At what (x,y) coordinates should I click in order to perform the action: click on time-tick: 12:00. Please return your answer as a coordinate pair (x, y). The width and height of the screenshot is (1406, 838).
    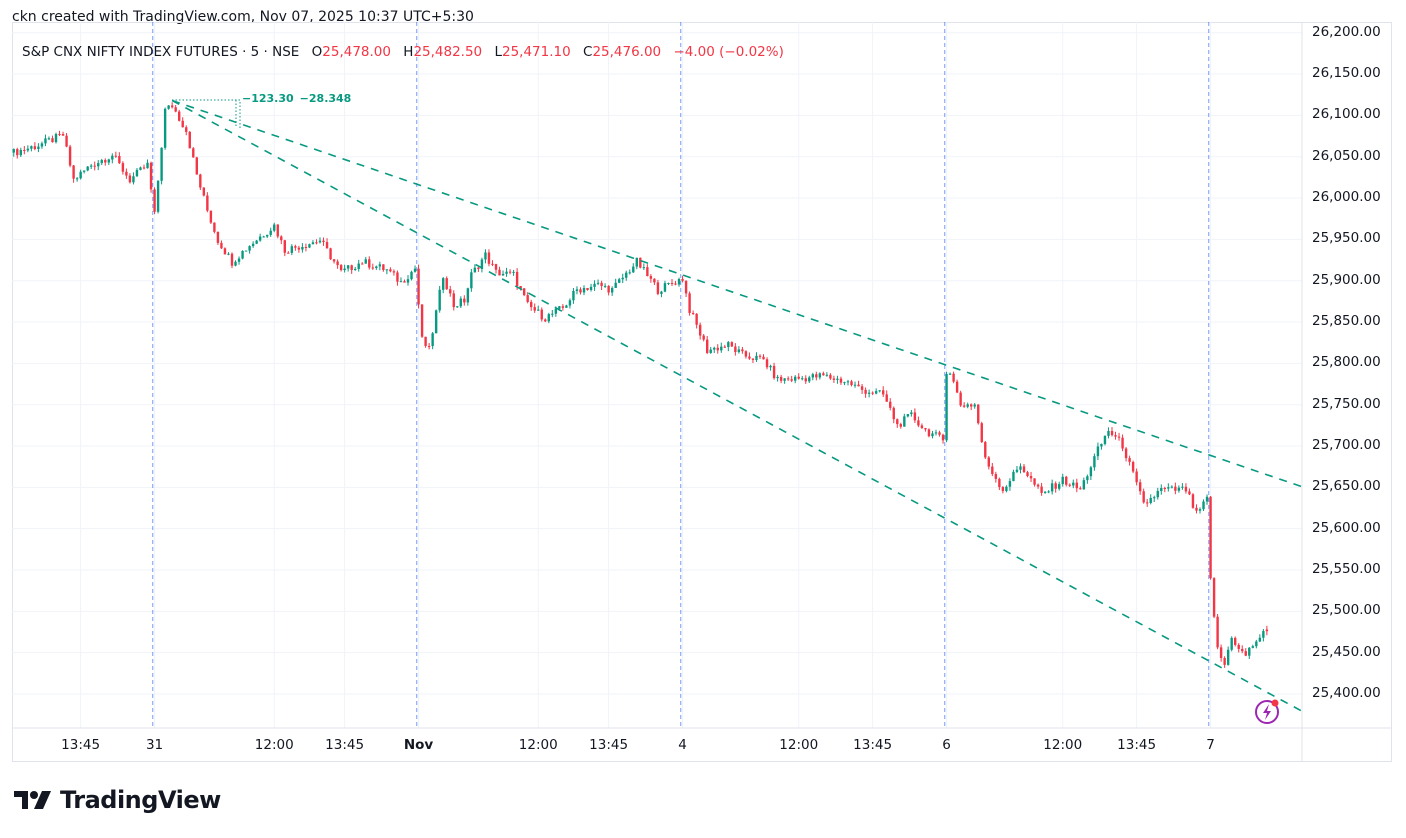
    Looking at the image, I should click on (799, 745).